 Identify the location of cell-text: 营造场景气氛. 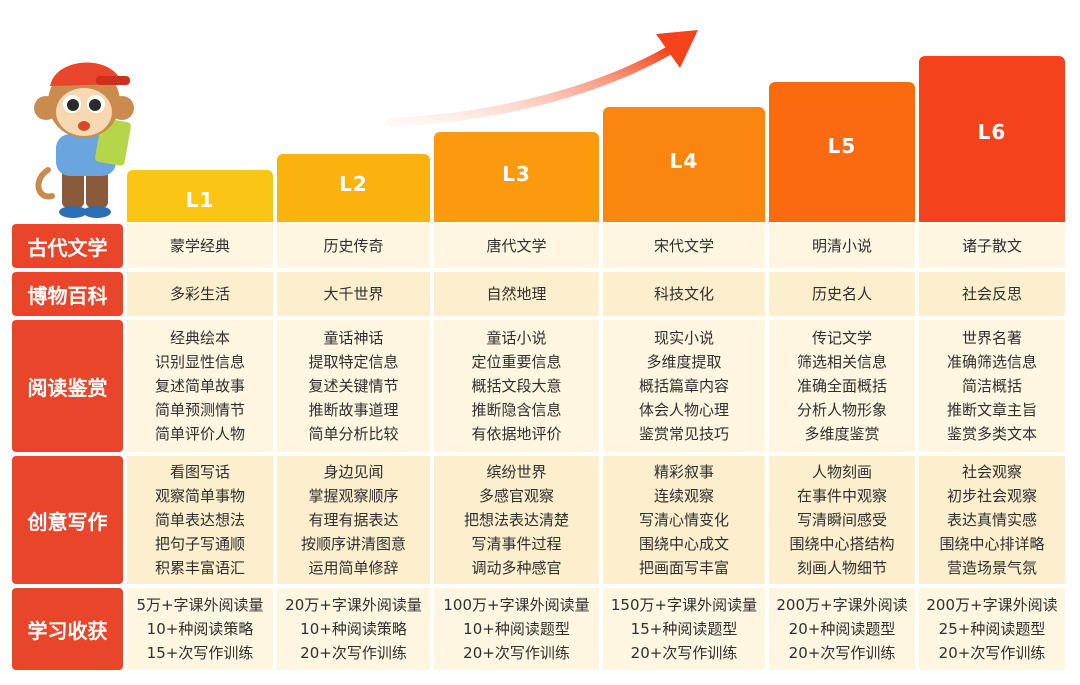
(991, 568).